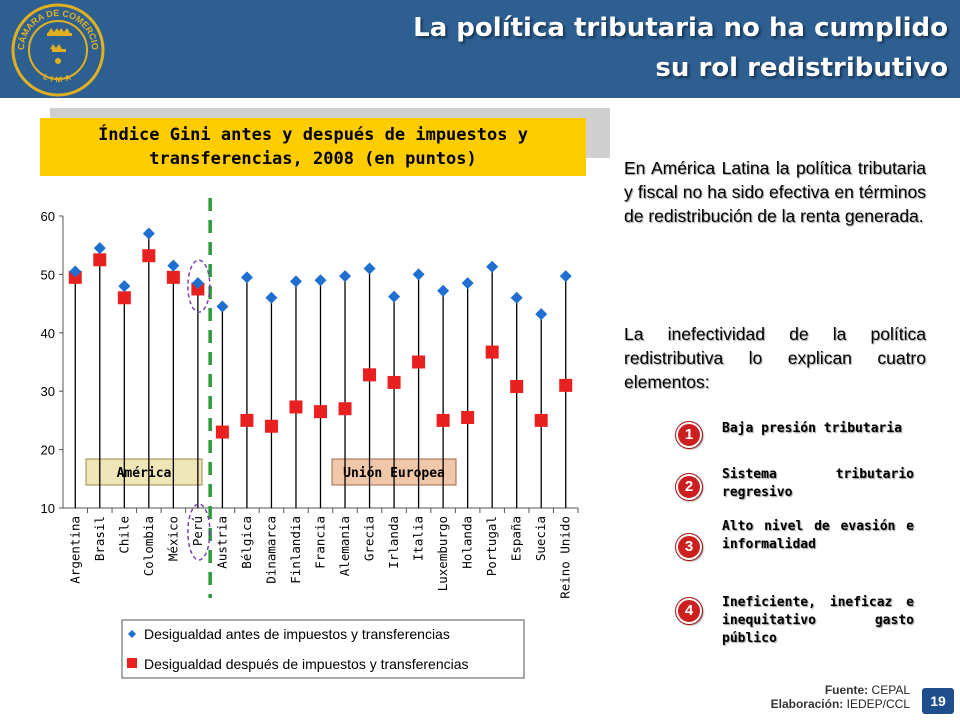  Describe the element at coordinates (689, 611) in the screenshot. I see `number-badge-4: 4` at that location.